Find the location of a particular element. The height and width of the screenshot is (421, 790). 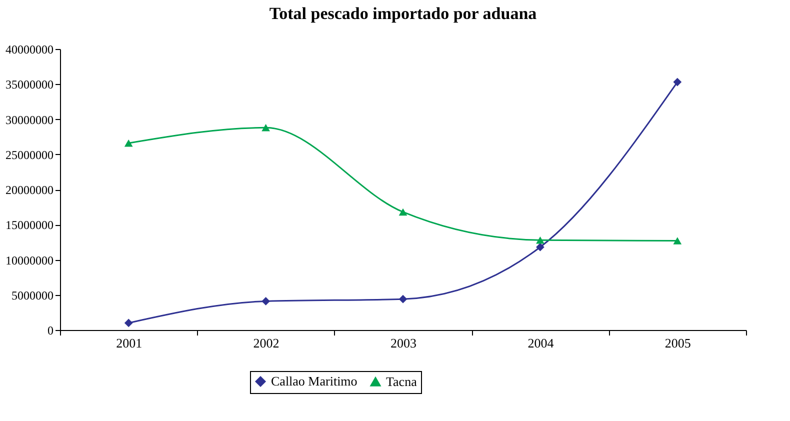

legend-label: Tacna is located at coordinates (402, 381).